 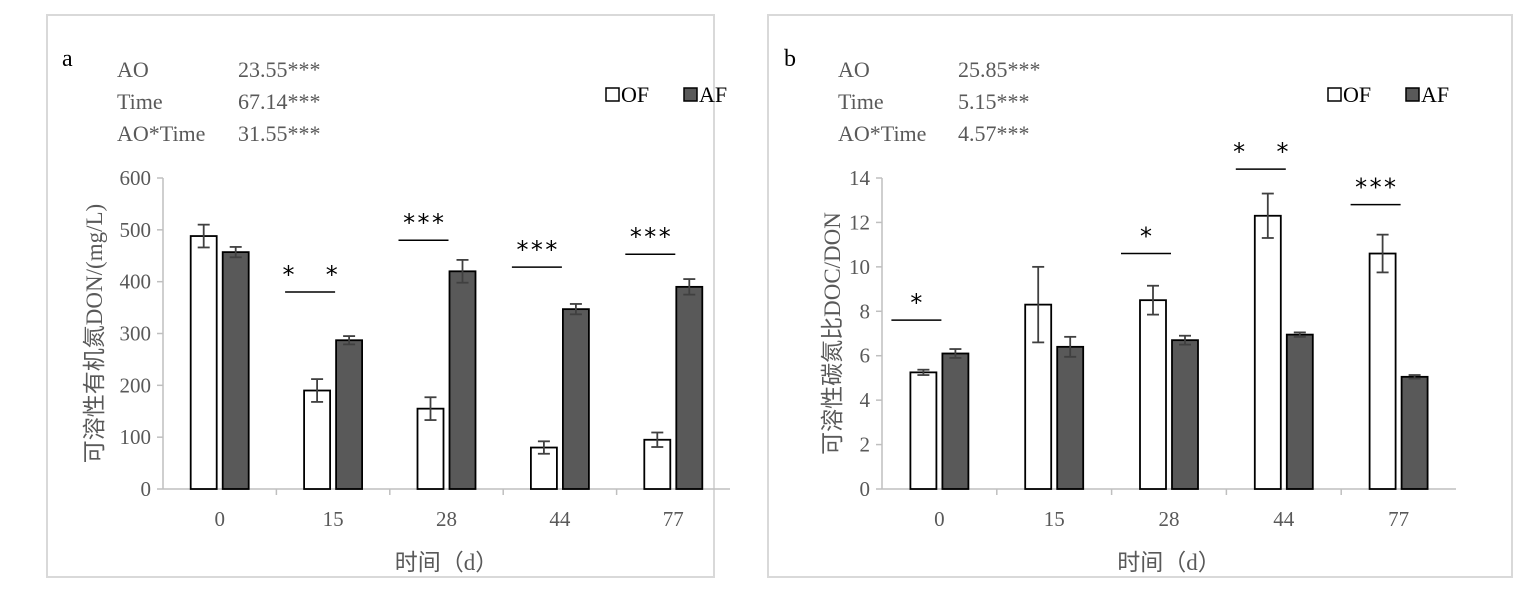 I want to click on stats-value: 25.85***, so click(x=999, y=69).